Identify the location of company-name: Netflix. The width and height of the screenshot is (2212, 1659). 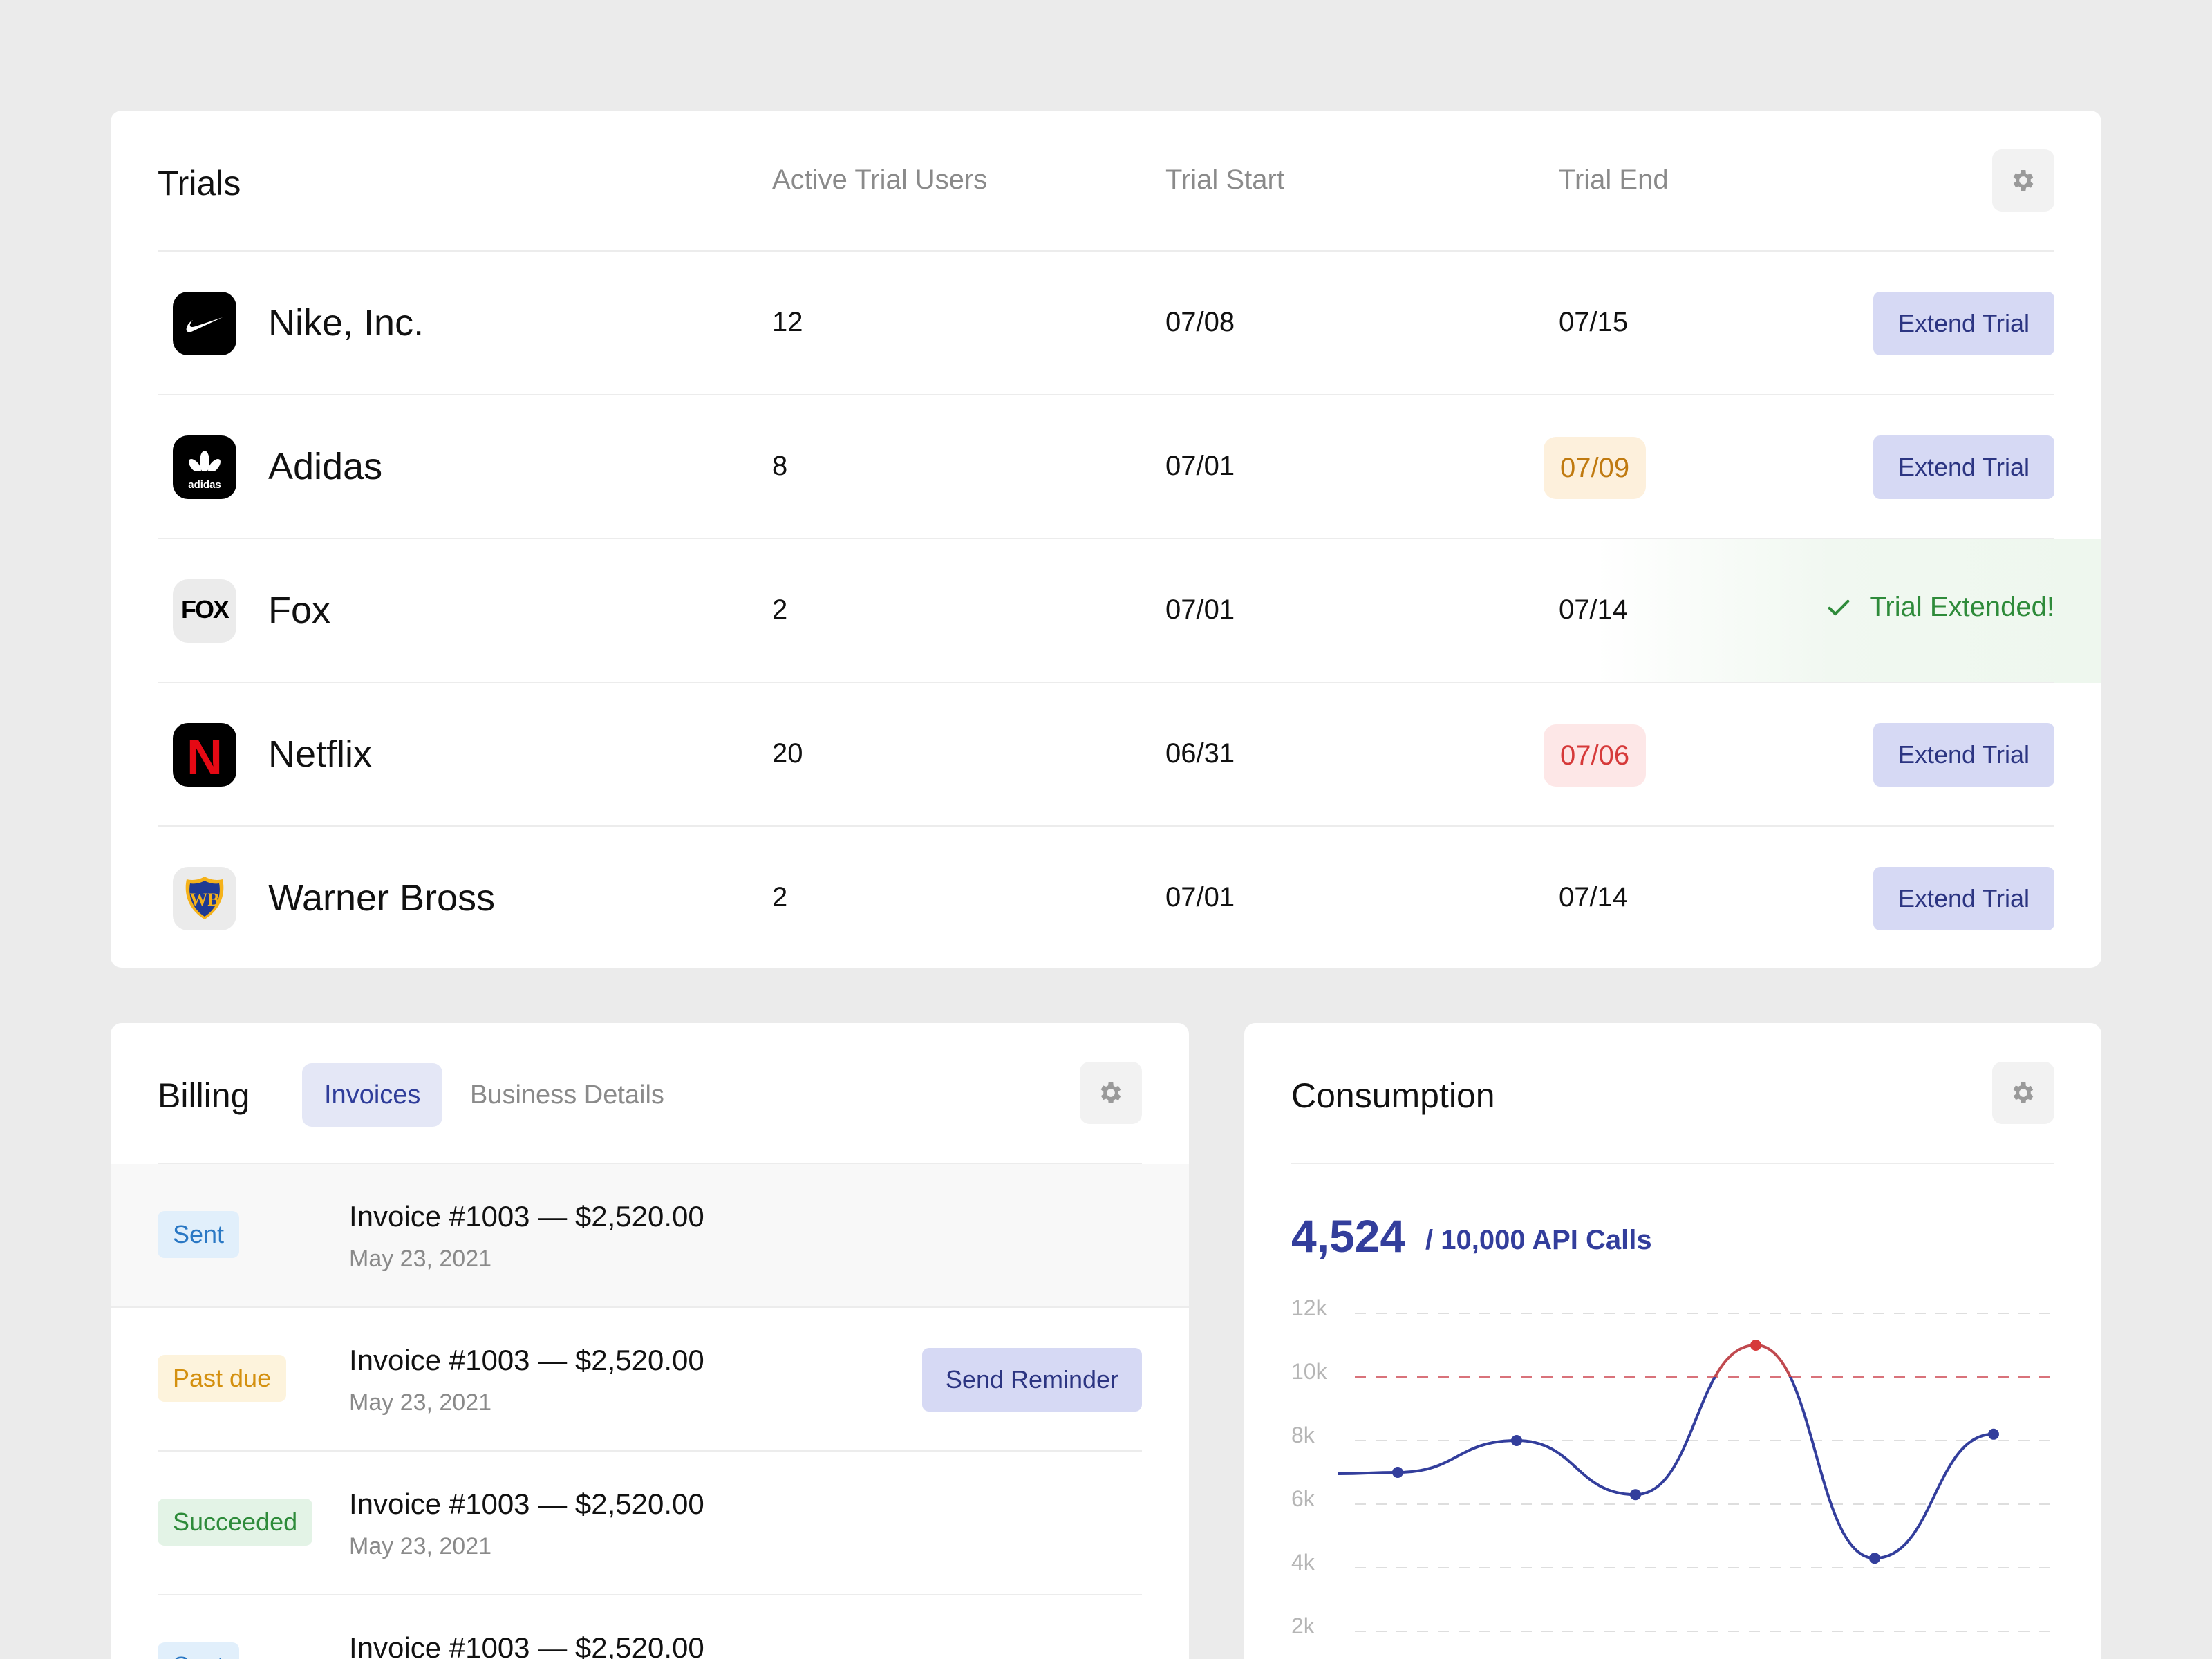
(320, 754).